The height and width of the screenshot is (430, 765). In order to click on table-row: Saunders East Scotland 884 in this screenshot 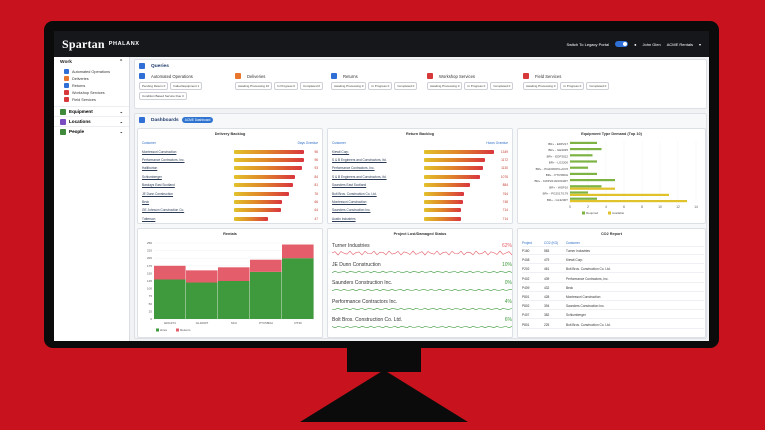, I will do `click(420, 185)`.